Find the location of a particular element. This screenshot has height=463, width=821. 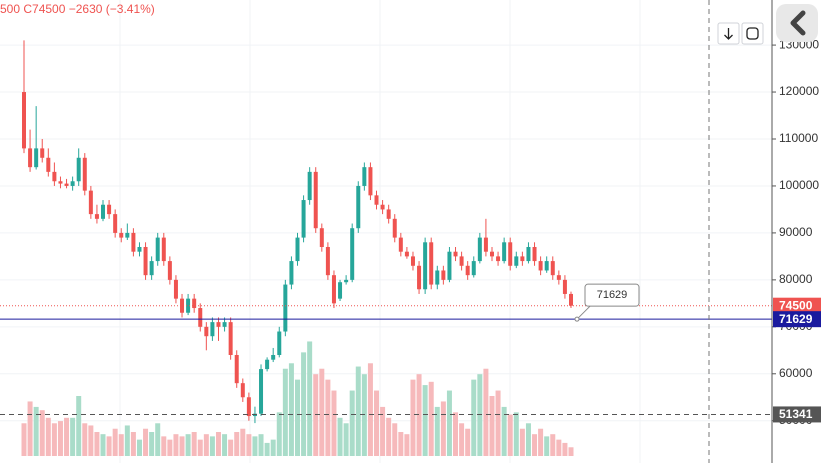

callout-label: 71629 is located at coordinates (612, 295).